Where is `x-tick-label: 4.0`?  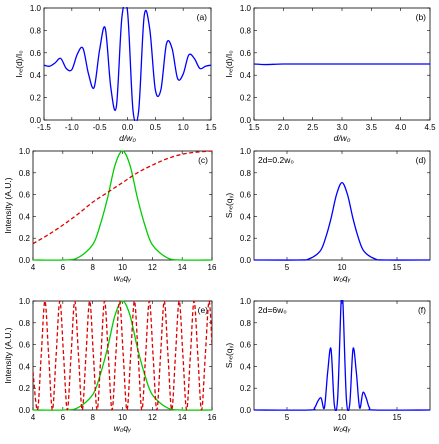 x-tick-label: 4.0 is located at coordinates (401, 127).